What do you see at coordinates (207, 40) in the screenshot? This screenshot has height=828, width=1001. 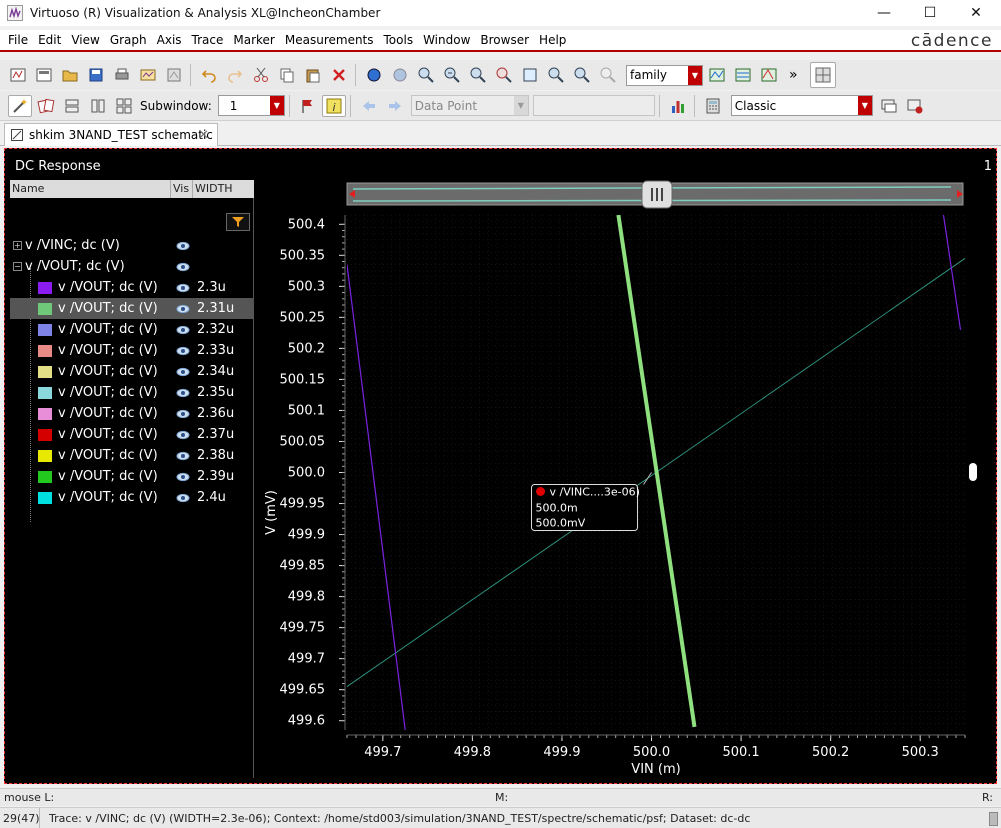 I see `menu-trace: Trace` at bounding box center [207, 40].